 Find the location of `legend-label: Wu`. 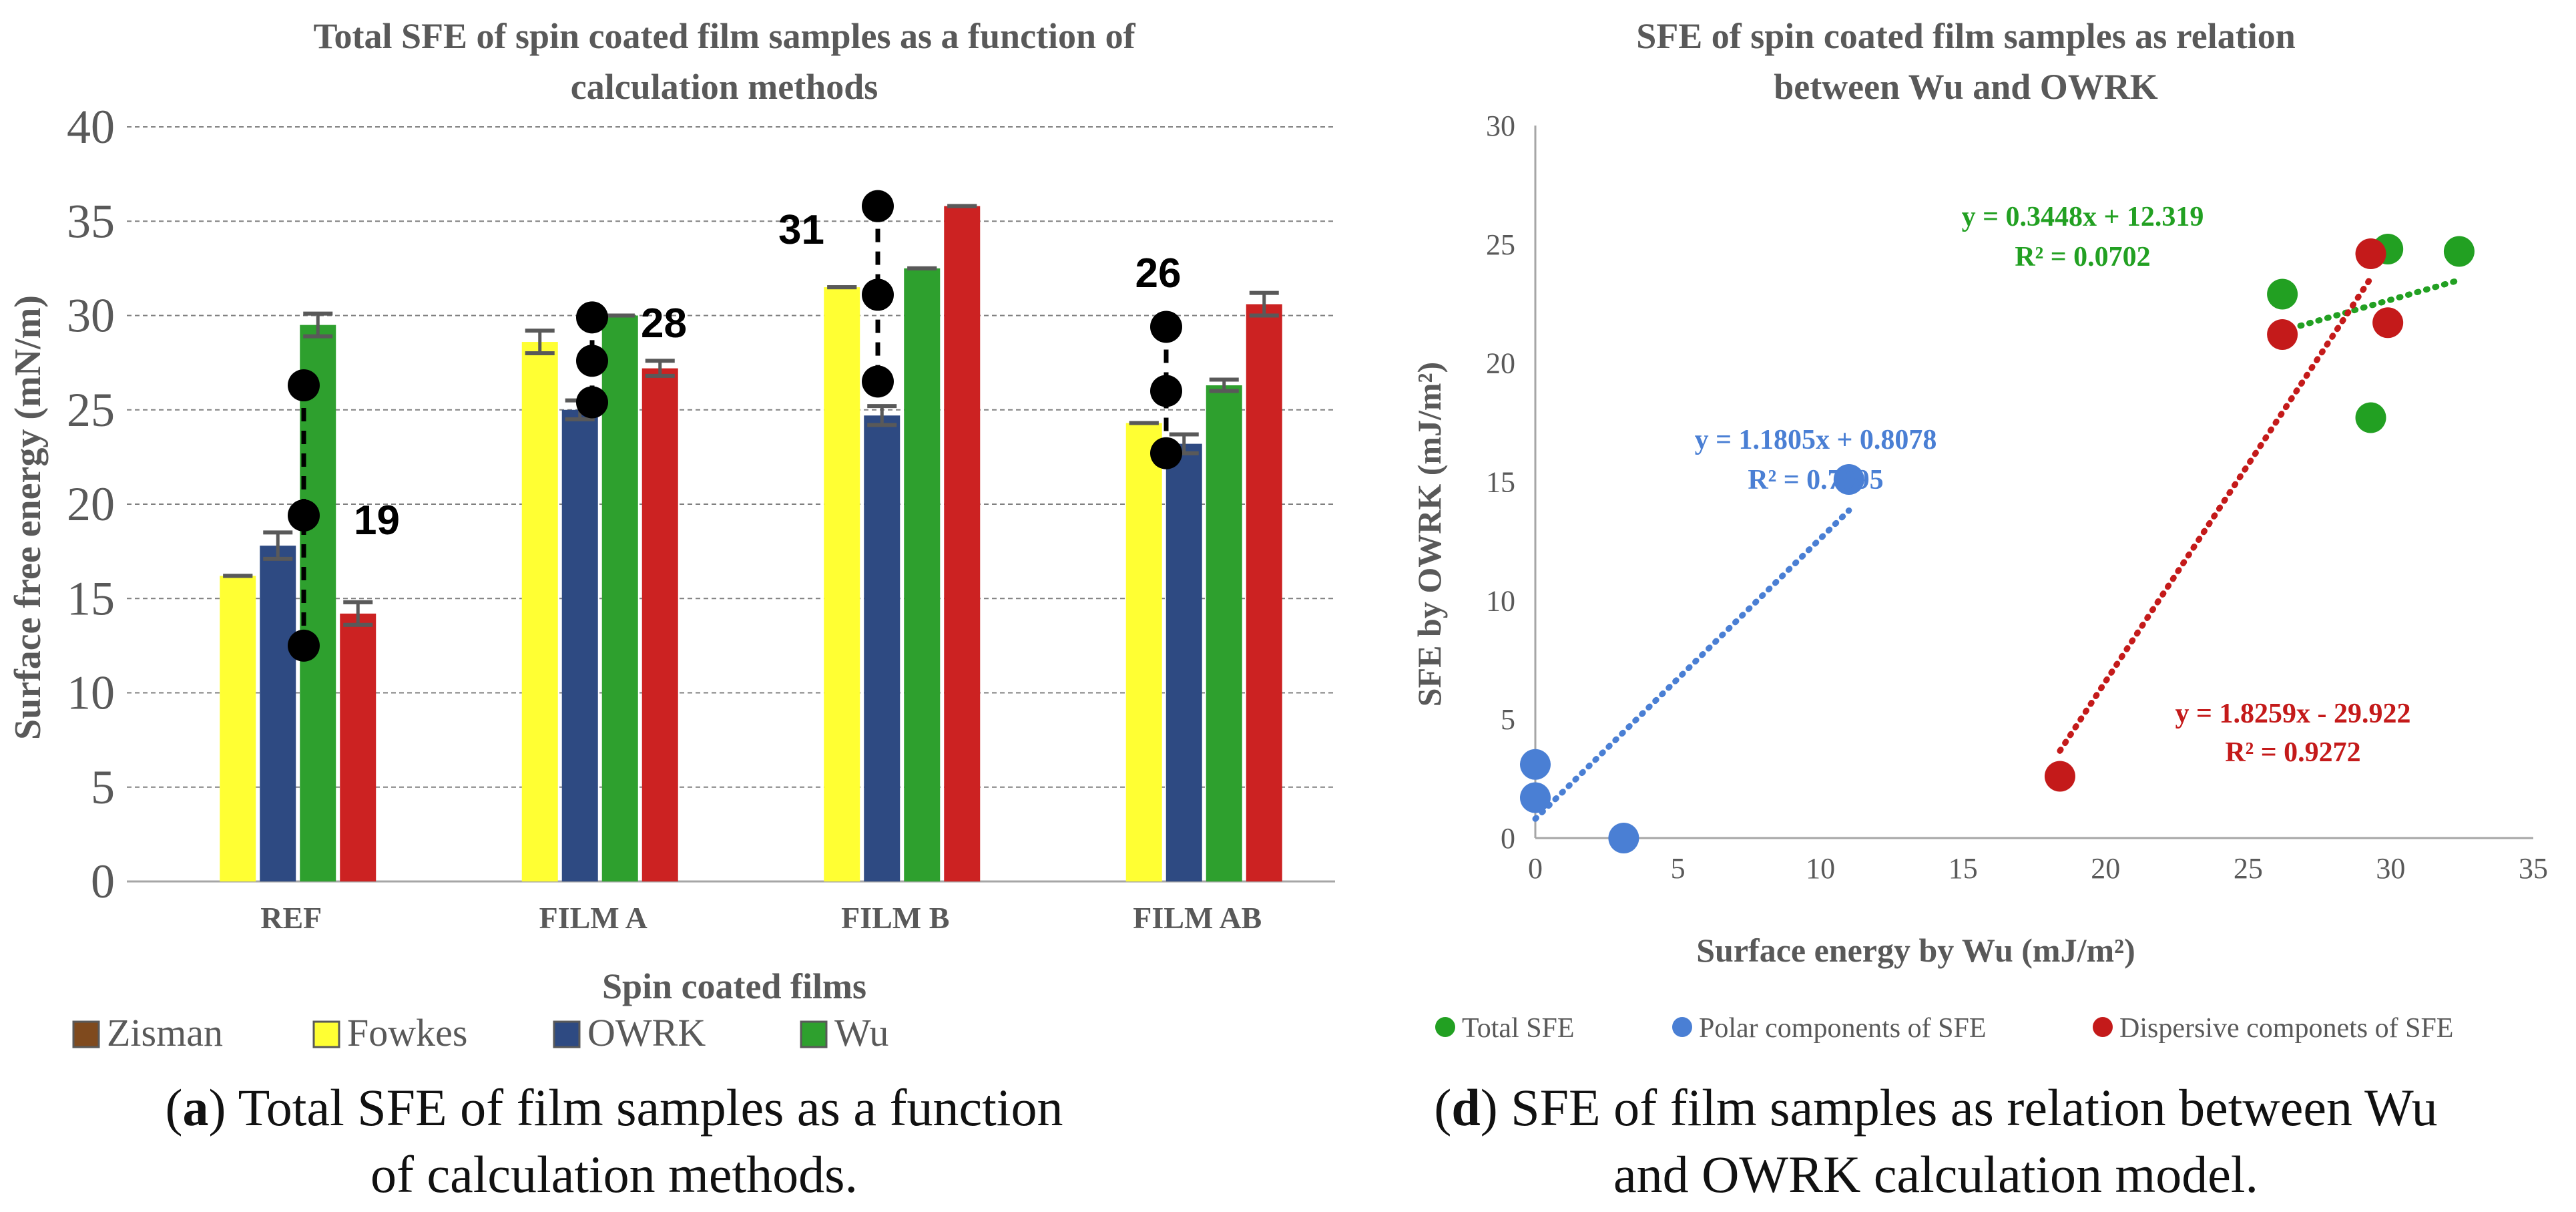

legend-label: Wu is located at coordinates (861, 1032).